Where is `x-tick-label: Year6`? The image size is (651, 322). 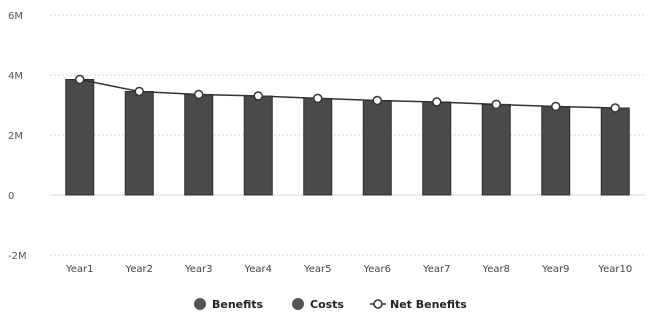
x-tick-label: Year6 is located at coordinates (376, 269).